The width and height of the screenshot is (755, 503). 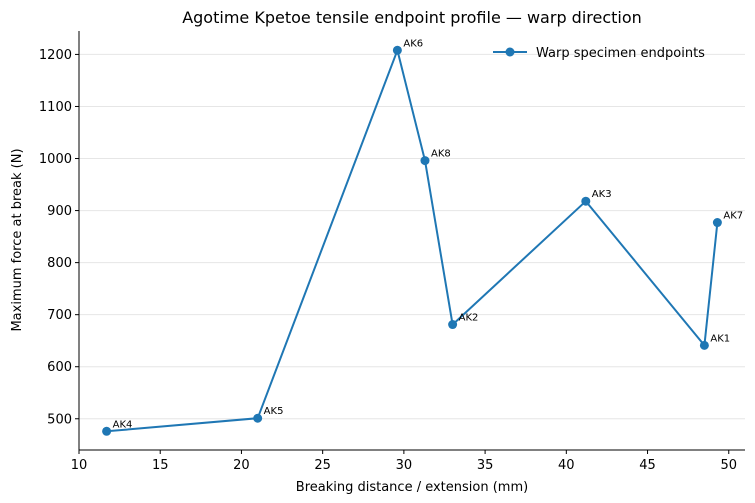 What do you see at coordinates (469, 318) in the screenshot?
I see `point-label: AK2` at bounding box center [469, 318].